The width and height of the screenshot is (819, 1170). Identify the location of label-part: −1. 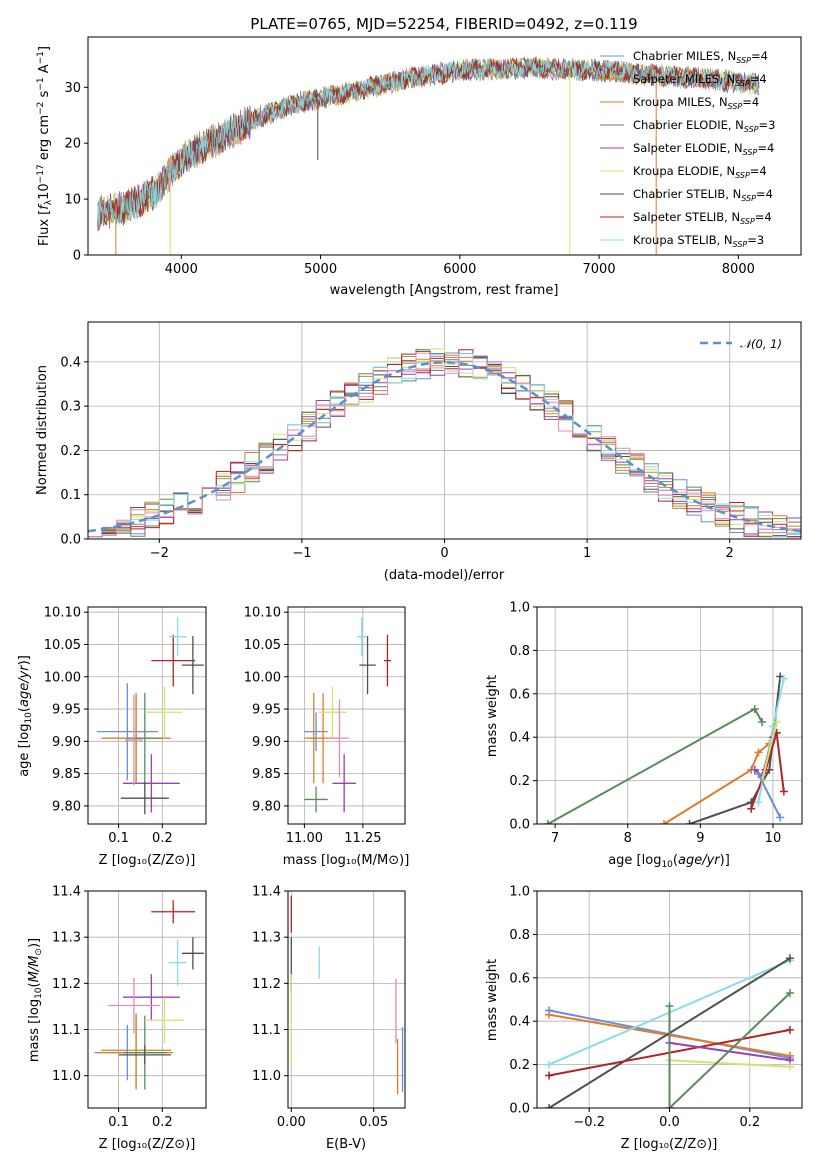
(41, 57).